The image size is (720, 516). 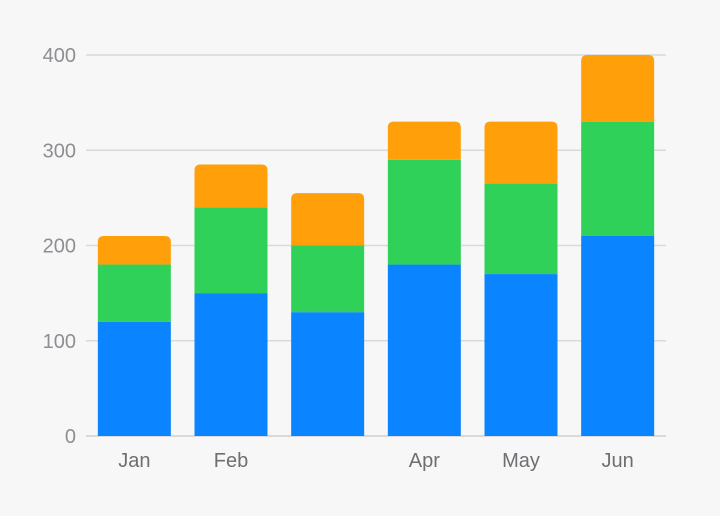 I want to click on bar-segment-may-s1, so click(x=521, y=229).